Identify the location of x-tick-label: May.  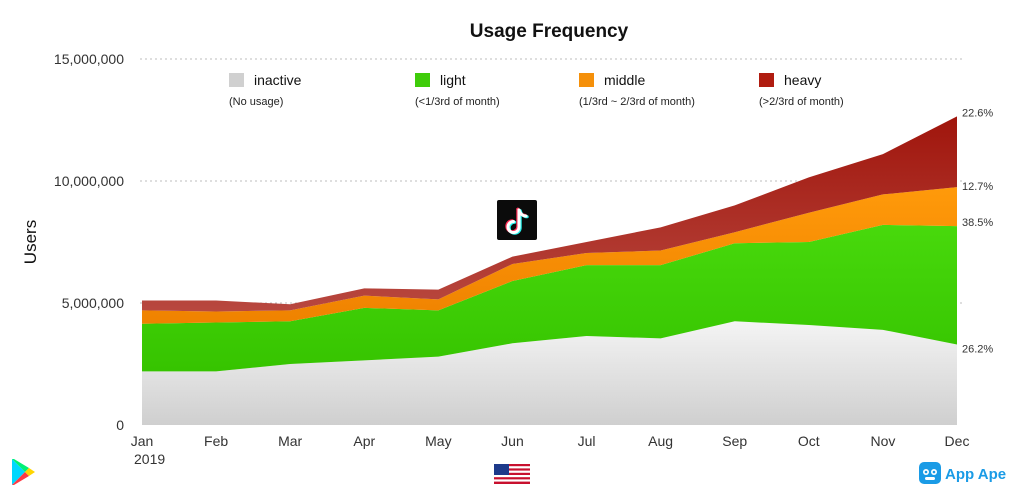
(438, 441).